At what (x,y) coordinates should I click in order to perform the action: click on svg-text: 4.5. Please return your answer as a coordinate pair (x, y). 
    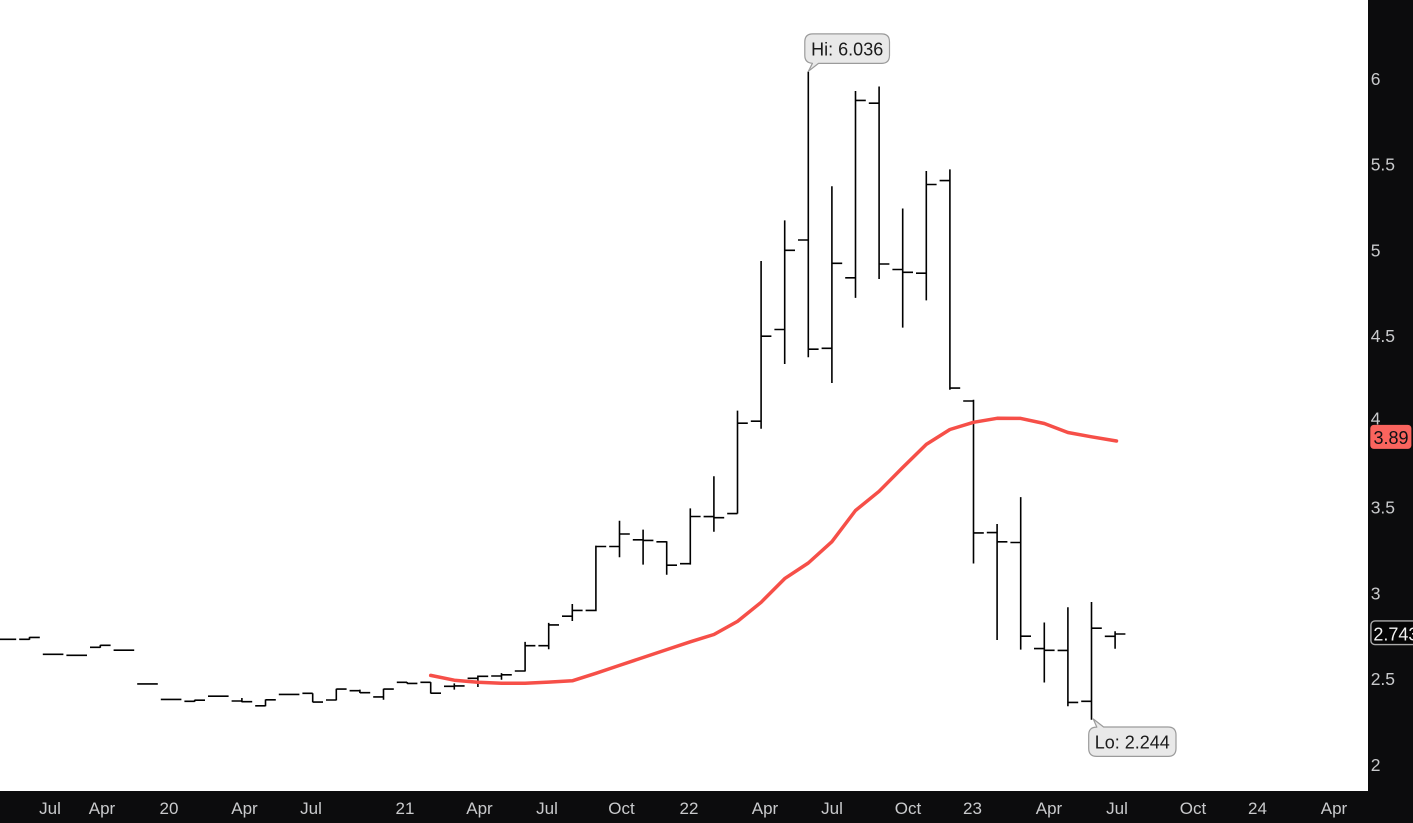
    Looking at the image, I should click on (1383, 336).